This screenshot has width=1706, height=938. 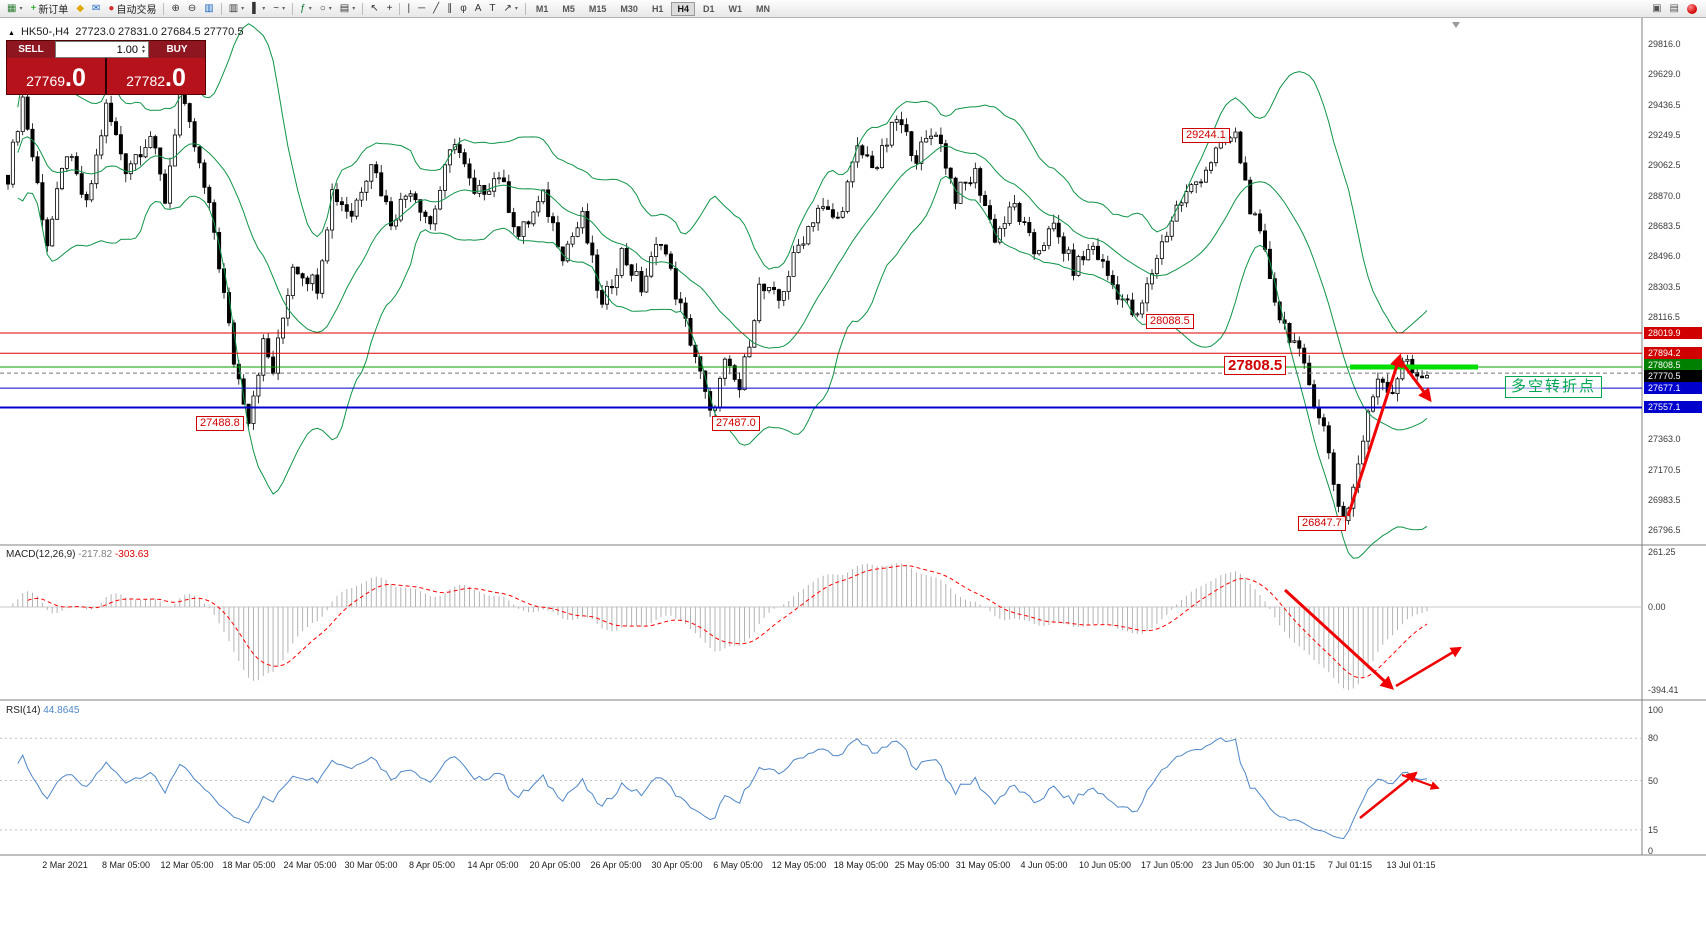 What do you see at coordinates (1664, 44) in the screenshot?
I see `price-scale-label: 29816.0` at bounding box center [1664, 44].